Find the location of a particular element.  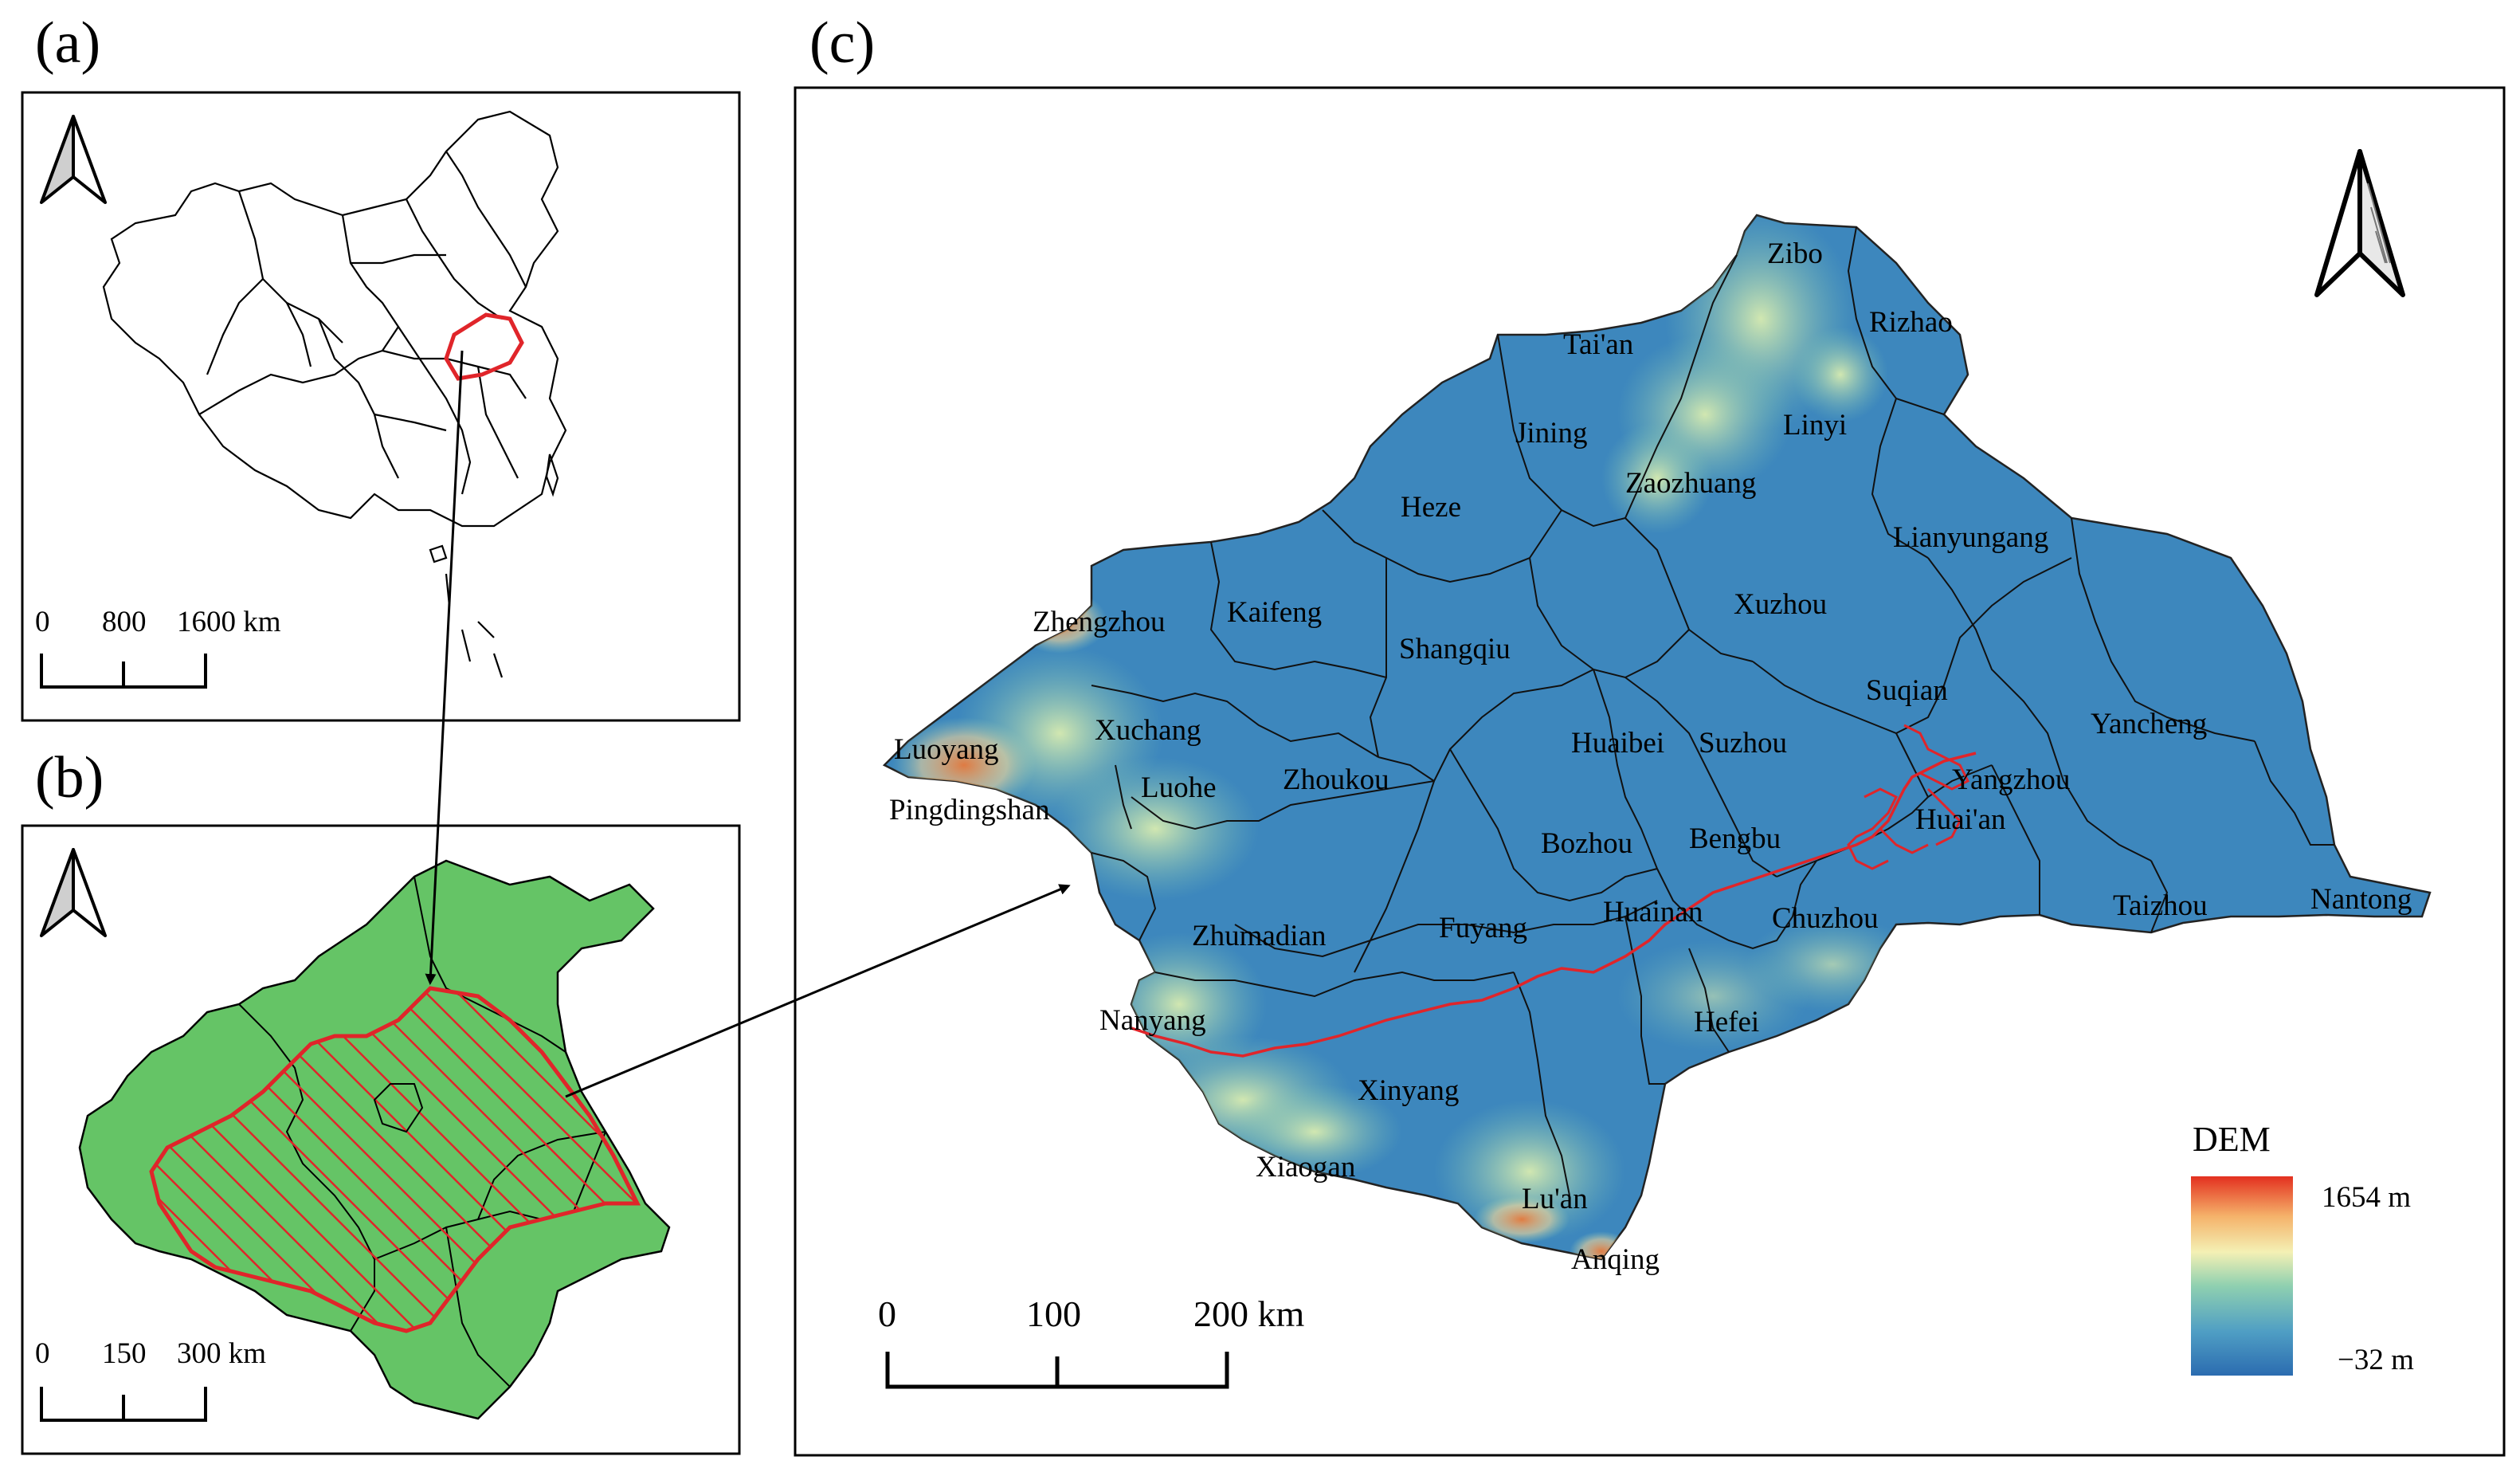

china-map is located at coordinates (334, 394).